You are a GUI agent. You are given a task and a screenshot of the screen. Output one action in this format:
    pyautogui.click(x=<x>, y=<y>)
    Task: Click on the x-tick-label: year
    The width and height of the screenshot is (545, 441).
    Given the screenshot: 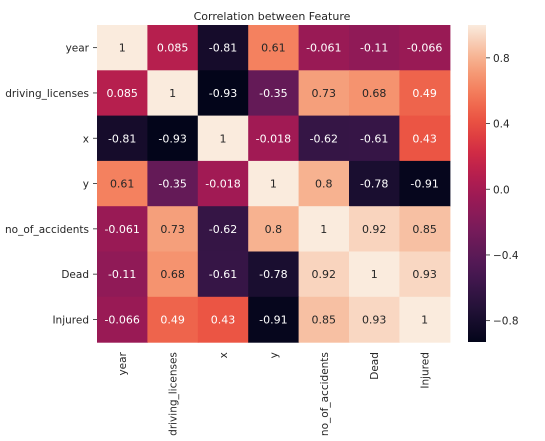 What is the action you would take?
    pyautogui.click(x=123, y=363)
    